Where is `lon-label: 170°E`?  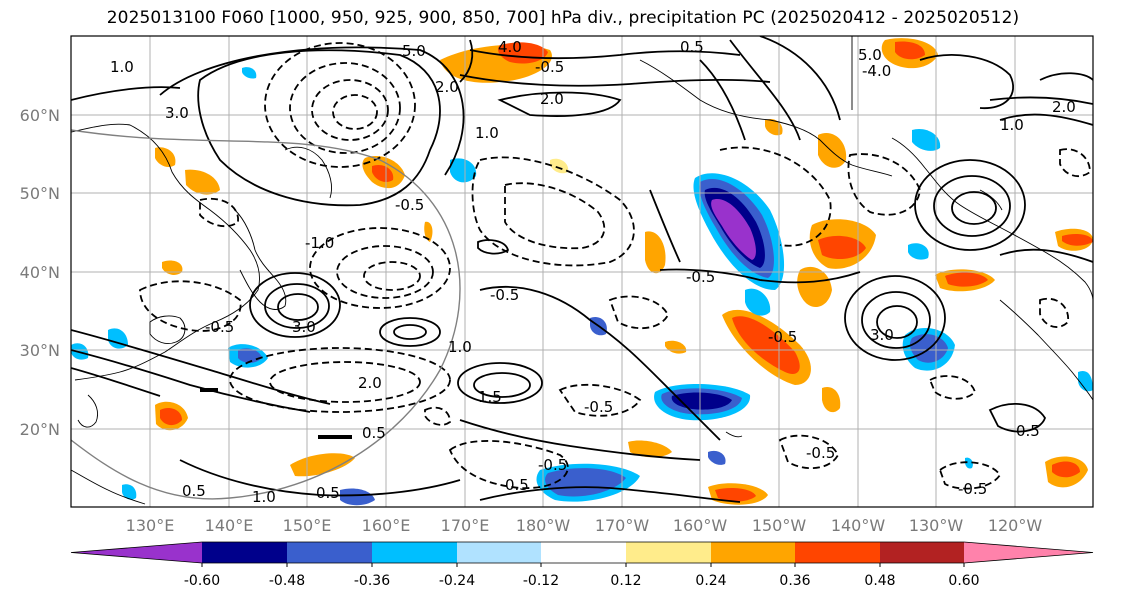 lon-label: 170°E is located at coordinates (465, 525).